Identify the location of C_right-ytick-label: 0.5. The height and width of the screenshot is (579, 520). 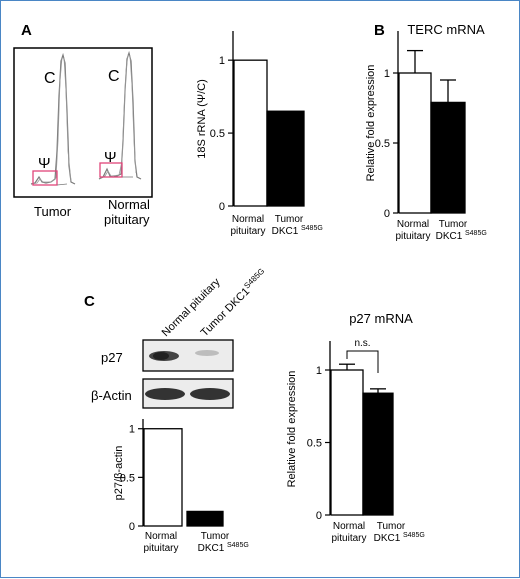
(314, 444).